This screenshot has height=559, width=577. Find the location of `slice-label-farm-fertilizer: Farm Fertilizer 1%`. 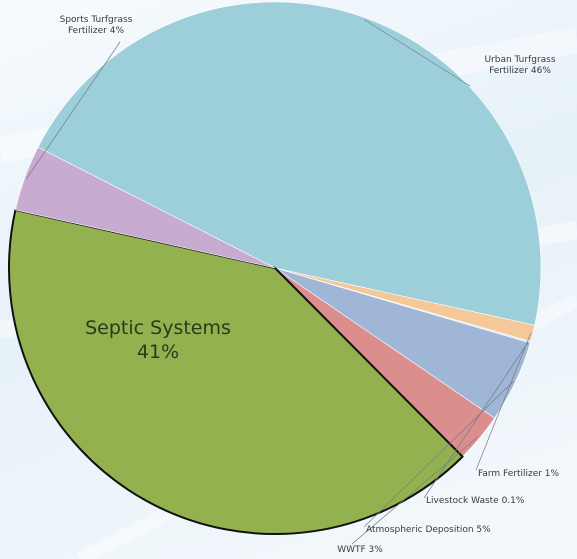

slice-label-farm-fertilizer: Farm Fertilizer 1% is located at coordinates (519, 474).